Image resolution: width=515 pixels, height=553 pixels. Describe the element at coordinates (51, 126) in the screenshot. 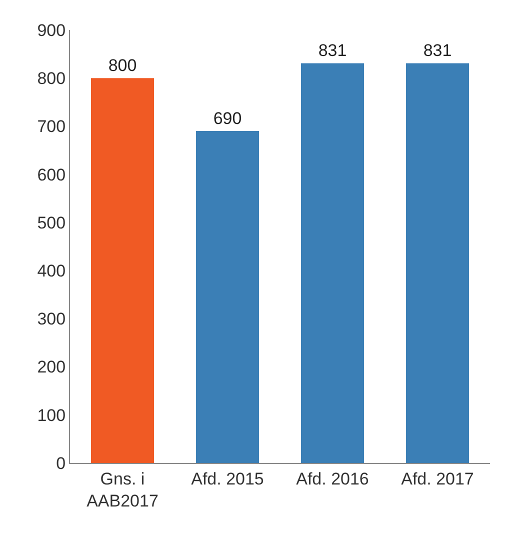

I see `y-tick-label: 700` at that location.